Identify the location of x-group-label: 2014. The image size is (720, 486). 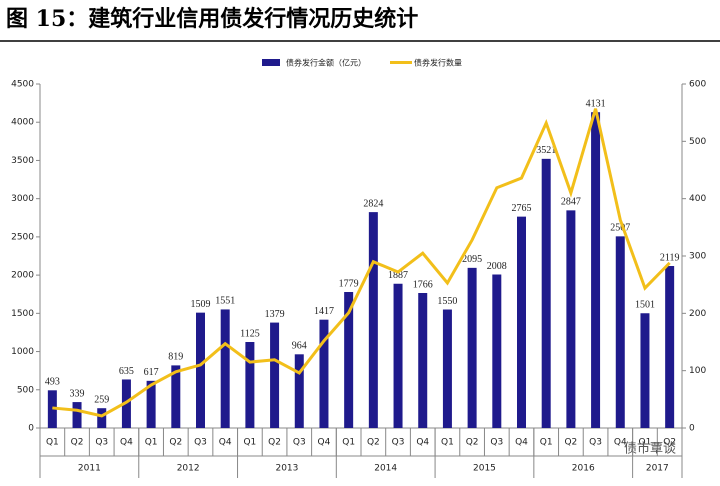
(385, 469).